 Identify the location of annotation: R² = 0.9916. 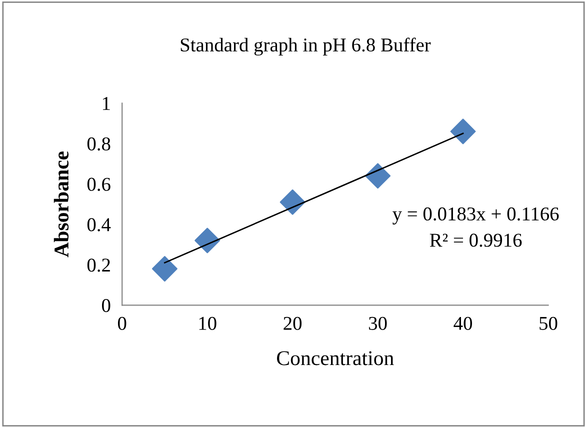
(476, 240).